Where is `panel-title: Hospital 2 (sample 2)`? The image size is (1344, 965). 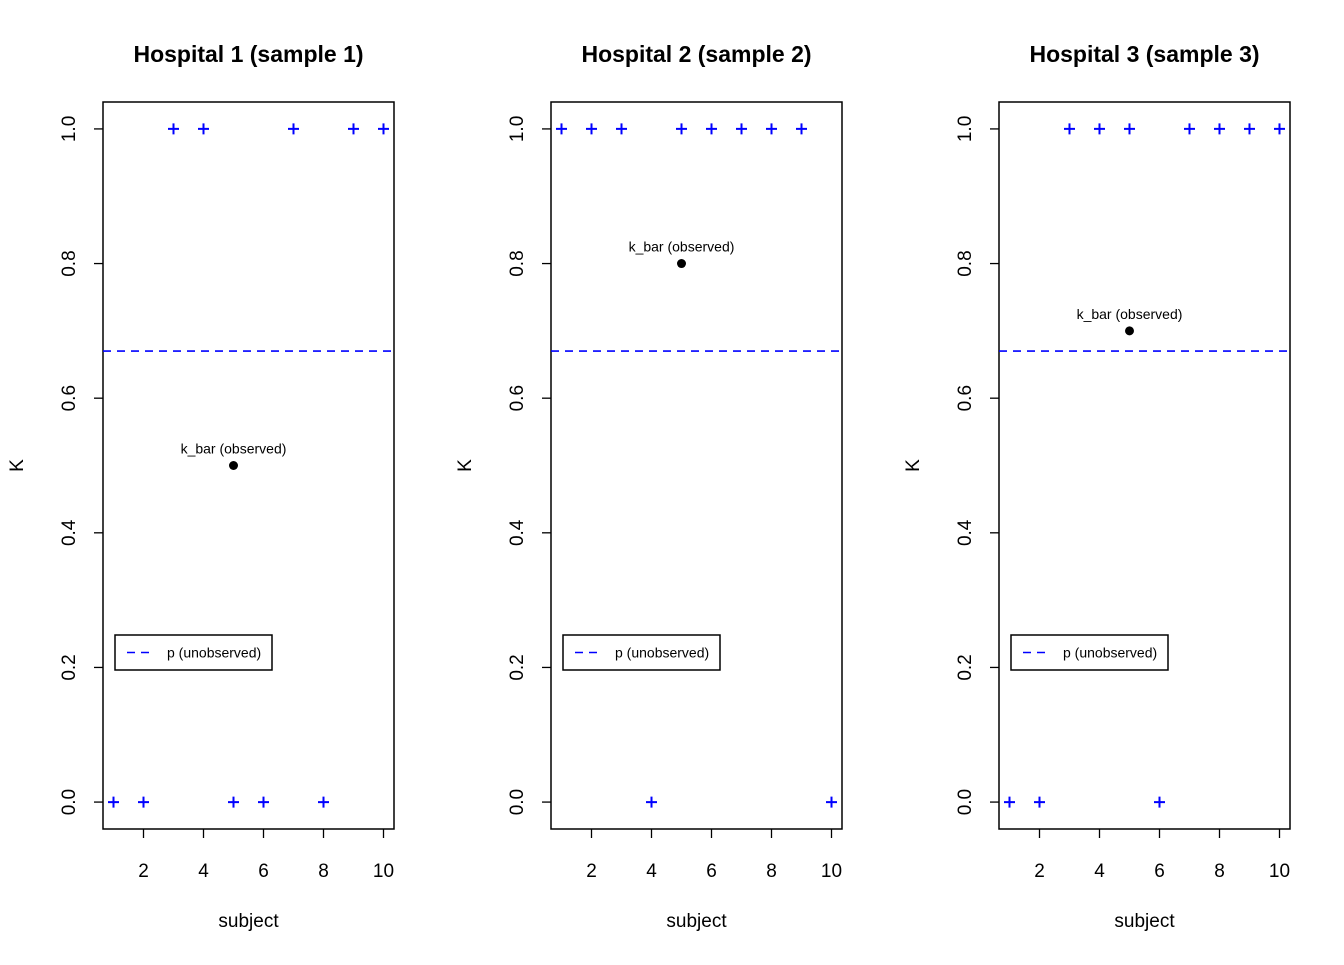
panel-title: Hospital 2 (sample 2) is located at coordinates (696, 54).